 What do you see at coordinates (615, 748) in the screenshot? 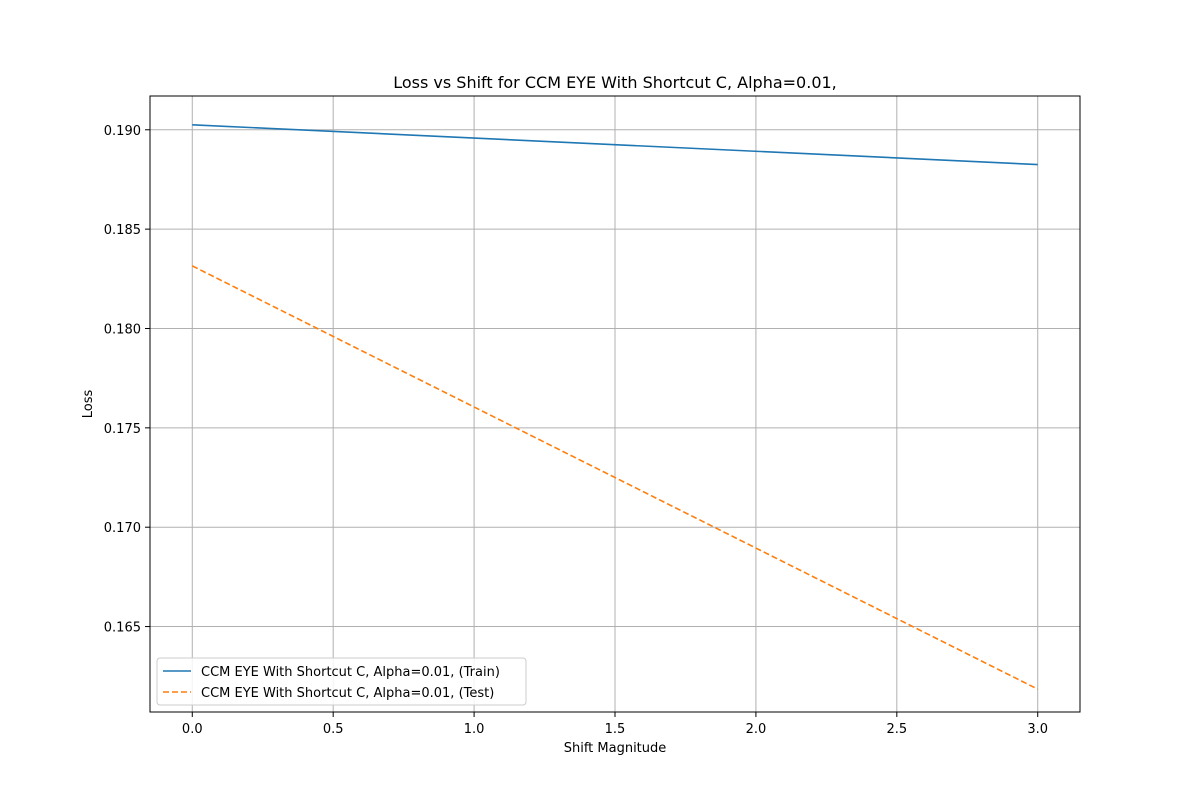
I see `x-axis-label: Shift Magnitude` at bounding box center [615, 748].